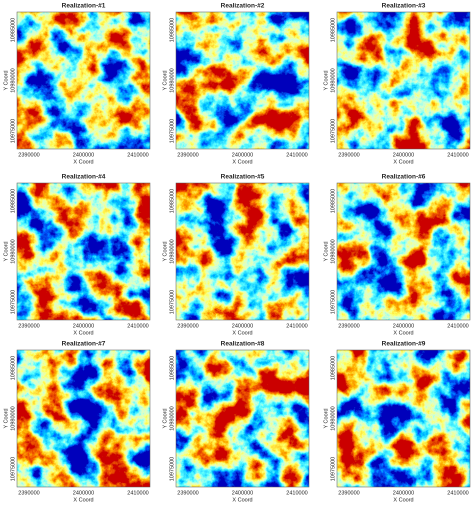 The image size is (474, 505). I want to click on panel-title: Realization-#1, so click(84, 6).